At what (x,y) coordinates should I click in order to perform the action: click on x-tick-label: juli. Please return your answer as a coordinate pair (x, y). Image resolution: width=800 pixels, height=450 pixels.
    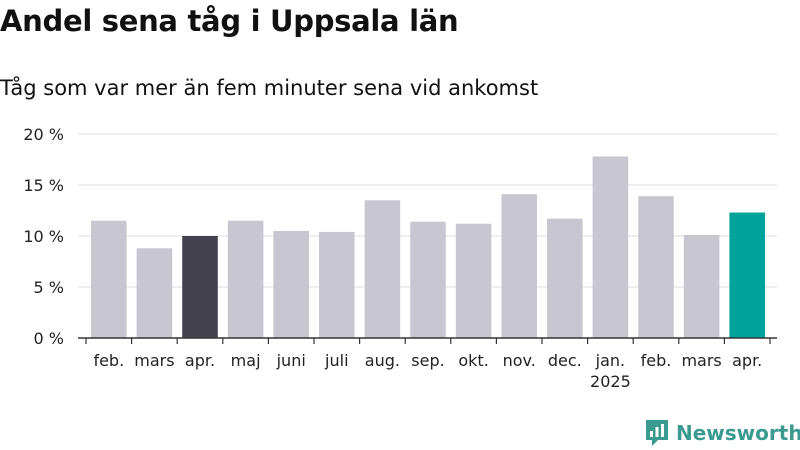
    Looking at the image, I should click on (336, 360).